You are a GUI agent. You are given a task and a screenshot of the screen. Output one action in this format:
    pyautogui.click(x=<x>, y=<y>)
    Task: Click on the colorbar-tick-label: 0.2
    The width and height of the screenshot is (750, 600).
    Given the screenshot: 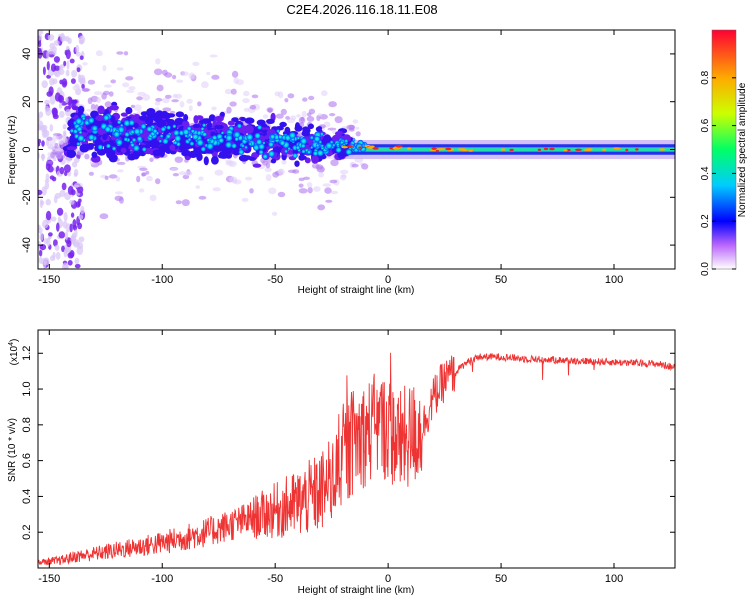 What is the action you would take?
    pyautogui.click(x=705, y=221)
    